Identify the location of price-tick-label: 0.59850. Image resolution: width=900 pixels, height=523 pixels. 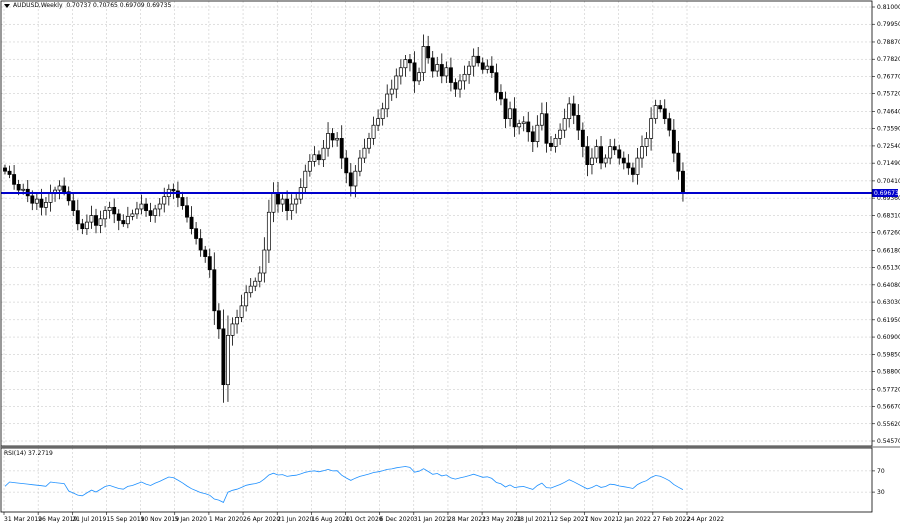
(888, 354).